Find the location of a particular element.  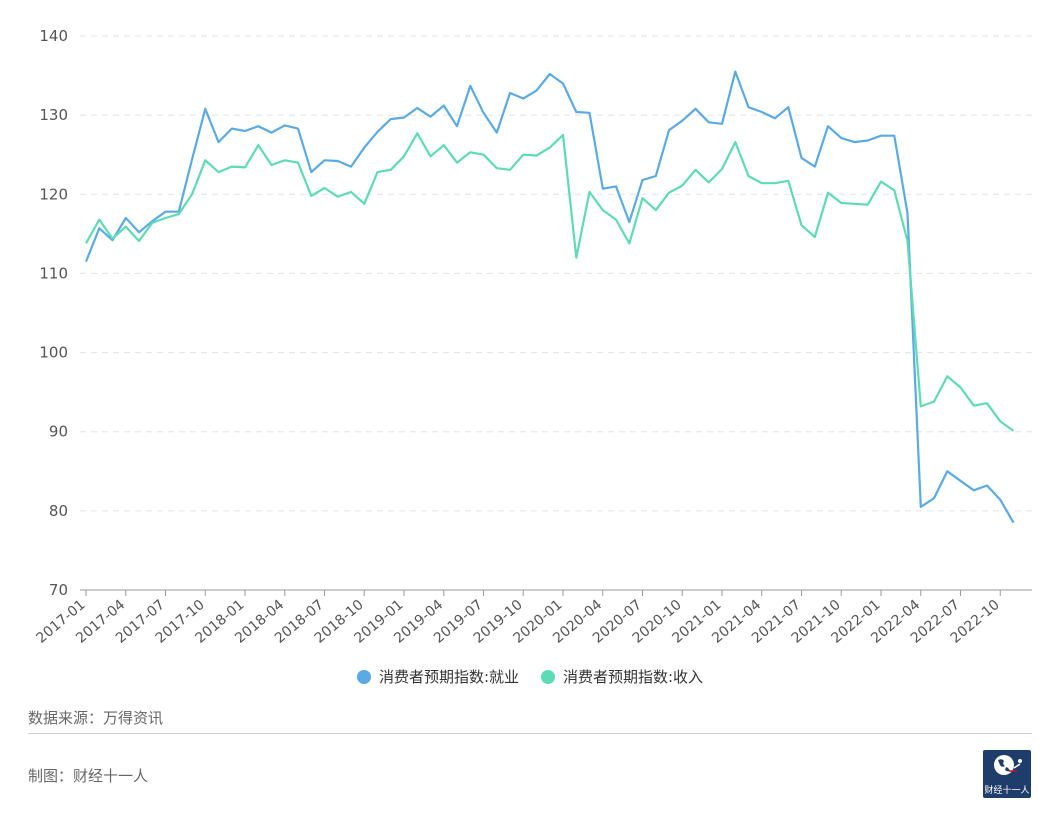

y-tick-label: 130 is located at coordinates (53, 115).